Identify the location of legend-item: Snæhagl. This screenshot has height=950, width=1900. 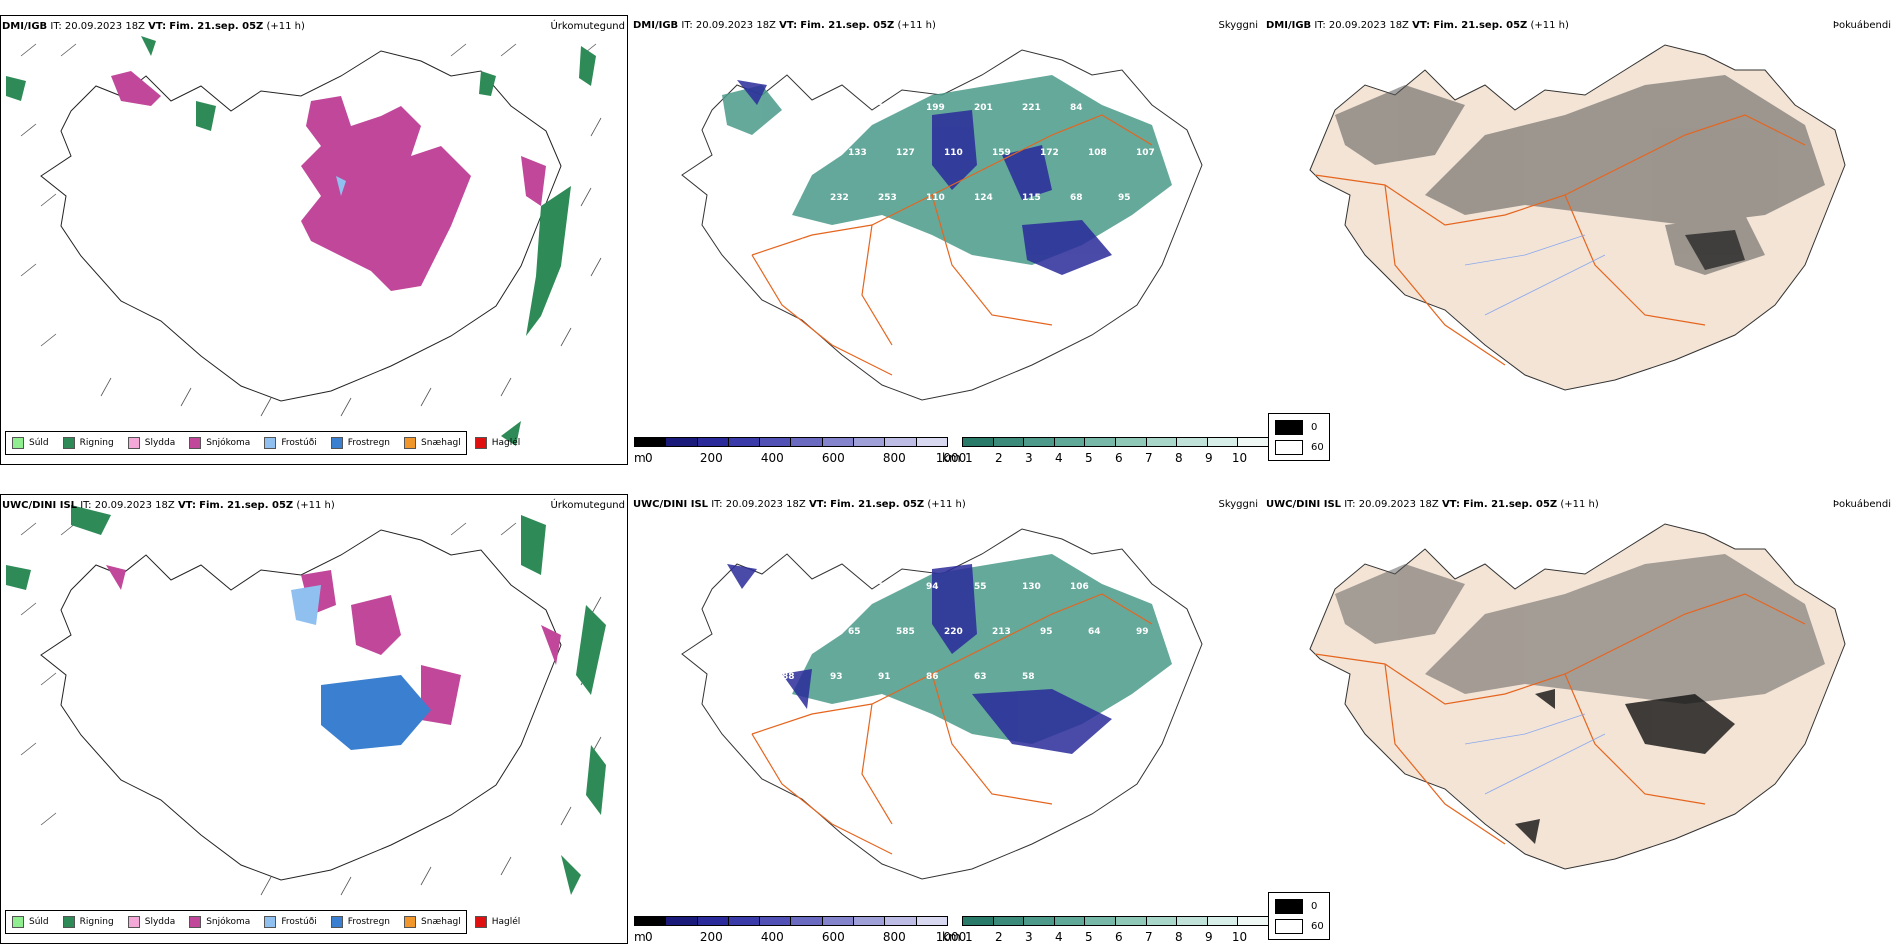
(432, 922).